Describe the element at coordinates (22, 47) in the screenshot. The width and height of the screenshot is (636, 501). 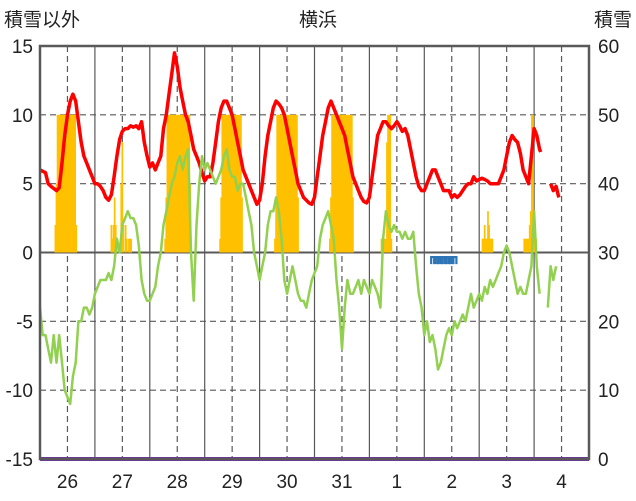
I see `left-tick-label: 15` at that location.